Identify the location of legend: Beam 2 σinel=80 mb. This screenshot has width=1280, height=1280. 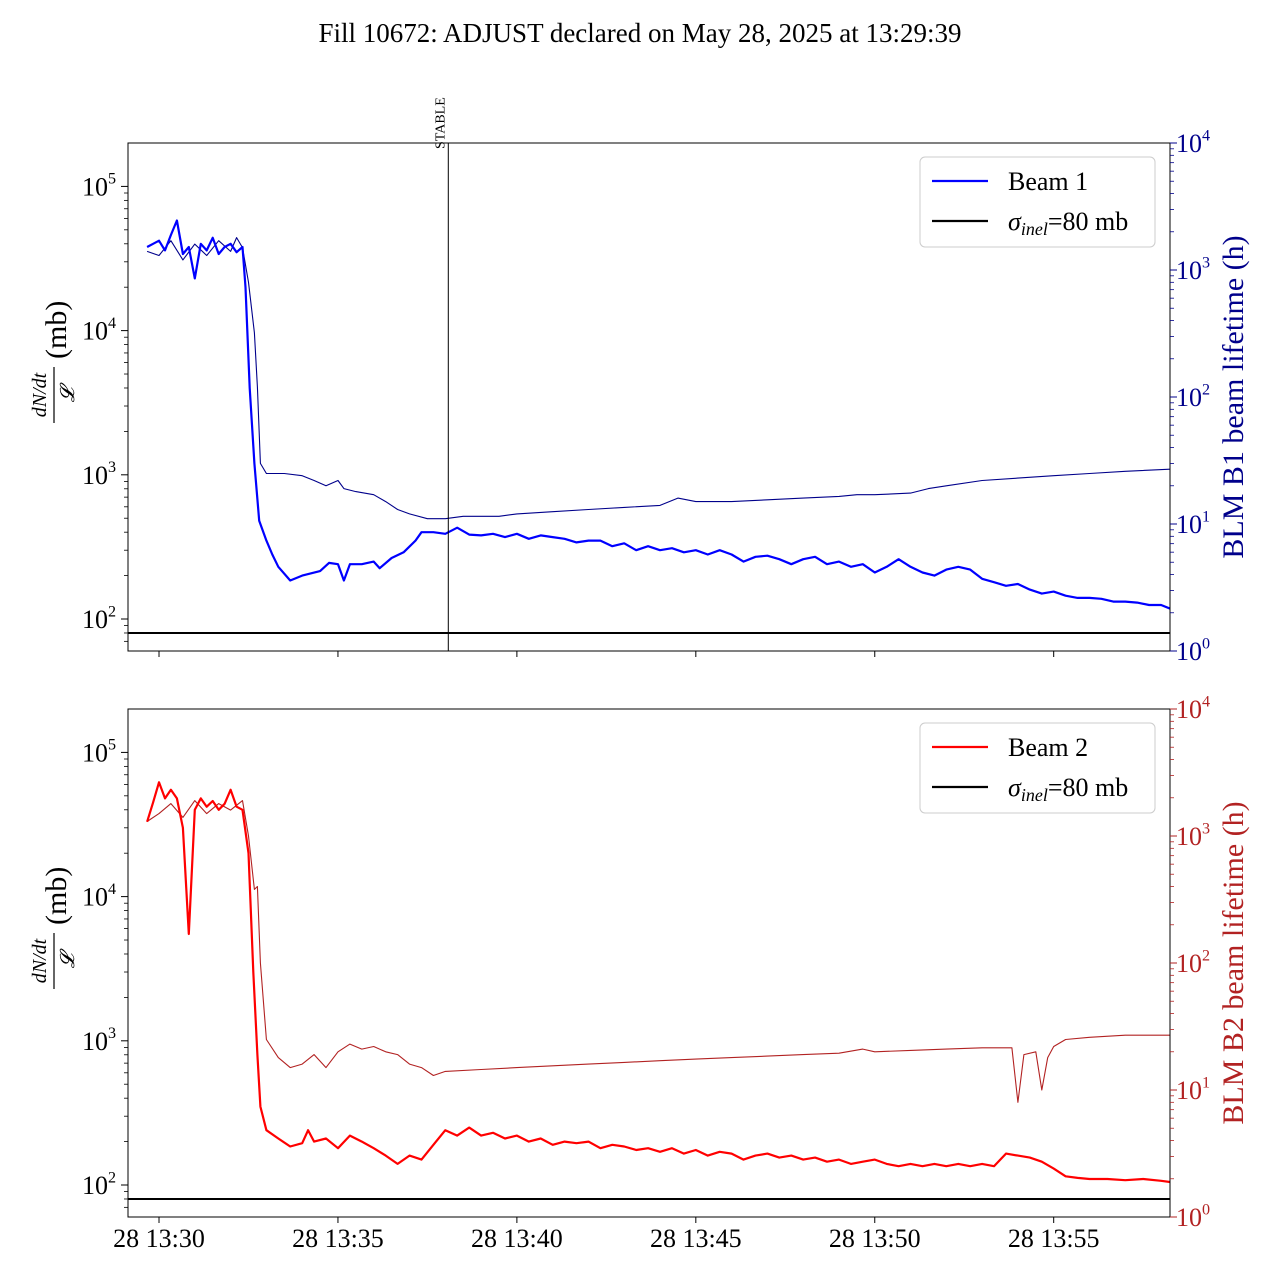
(1037, 768).